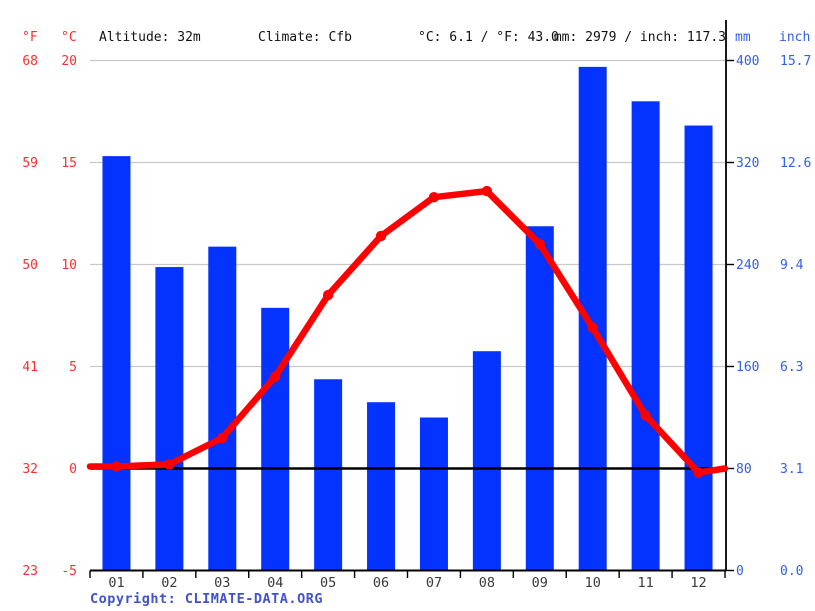 Image resolution: width=815 pixels, height=611 pixels. I want to click on mm-tick-label: 320, so click(747, 163).